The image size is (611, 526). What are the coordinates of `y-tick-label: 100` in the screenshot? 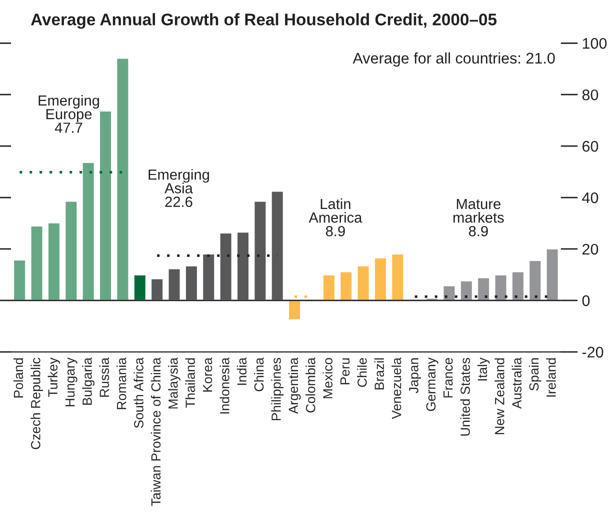 It's located at (594, 43).